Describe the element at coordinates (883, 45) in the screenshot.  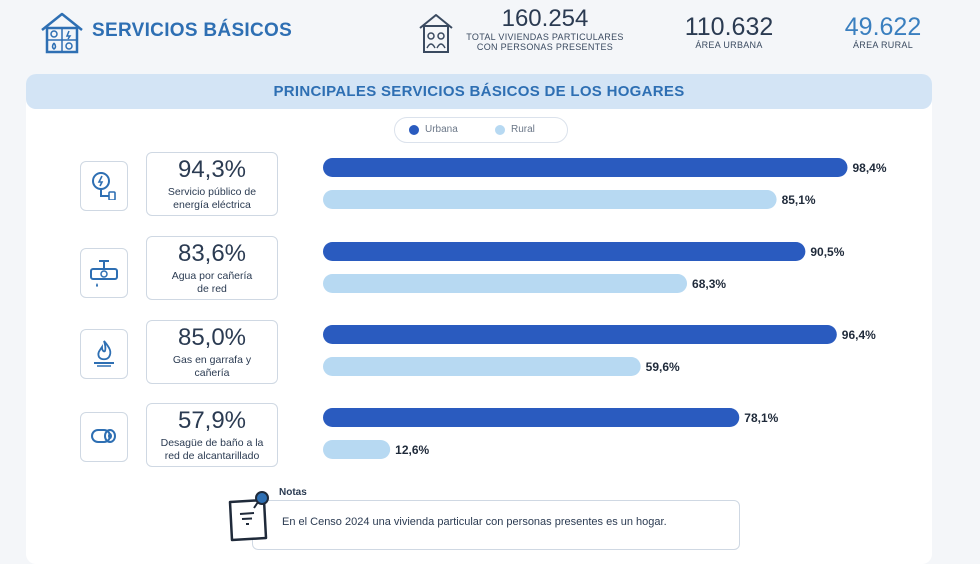
I see `kpi-rural-label: ÁREA RURAL` at that location.